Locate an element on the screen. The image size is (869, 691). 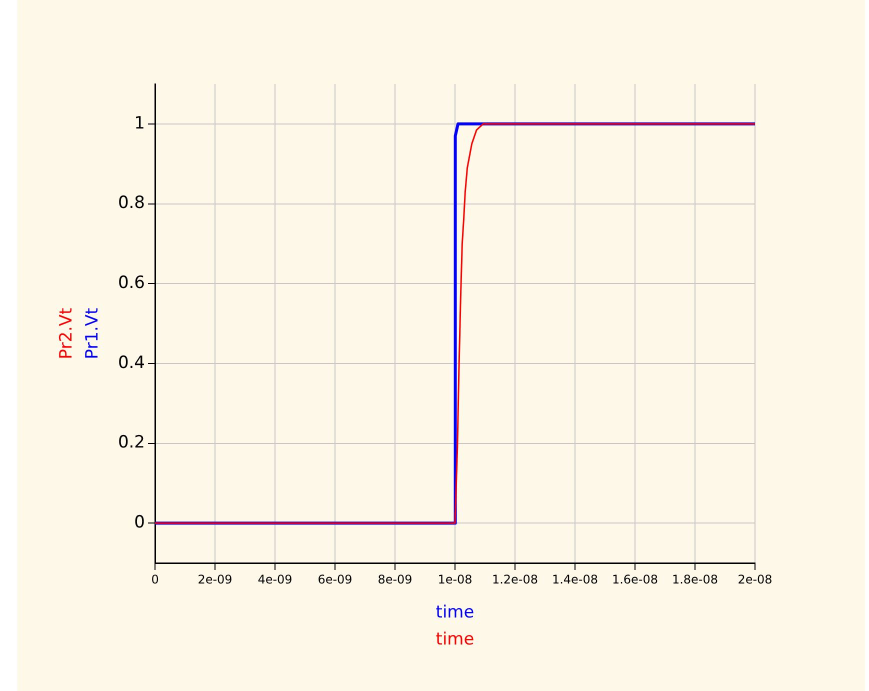
x-axis-title: time is located at coordinates (455, 612).